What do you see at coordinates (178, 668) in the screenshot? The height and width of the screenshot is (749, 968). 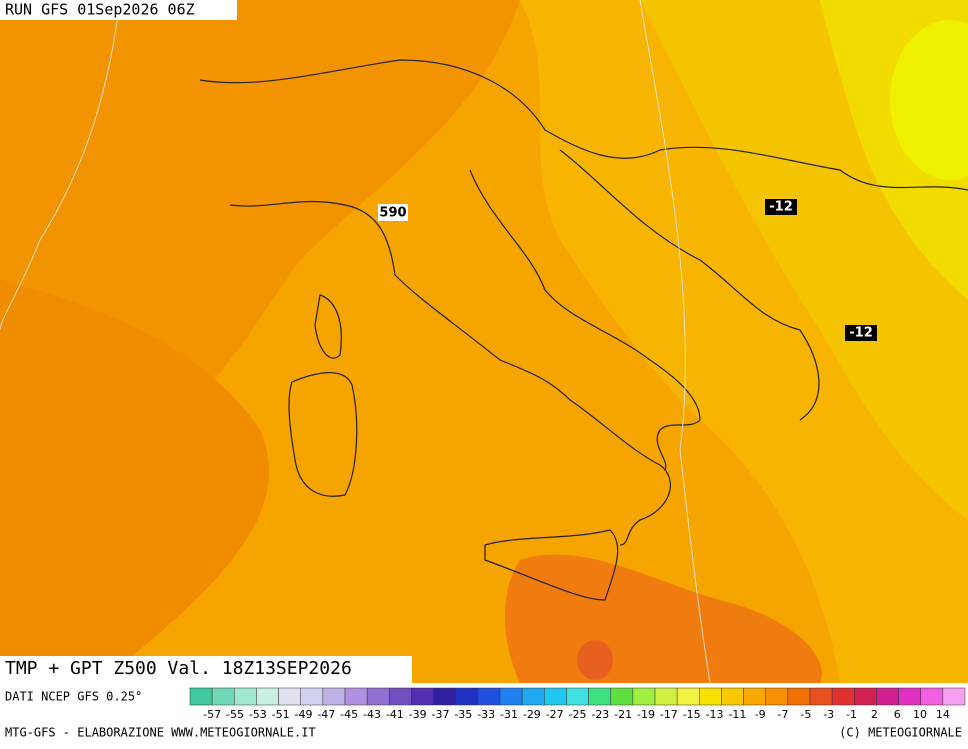 I see `map-title: TMP + GPT Z500 Val. 18Z13SEP2026` at bounding box center [178, 668].